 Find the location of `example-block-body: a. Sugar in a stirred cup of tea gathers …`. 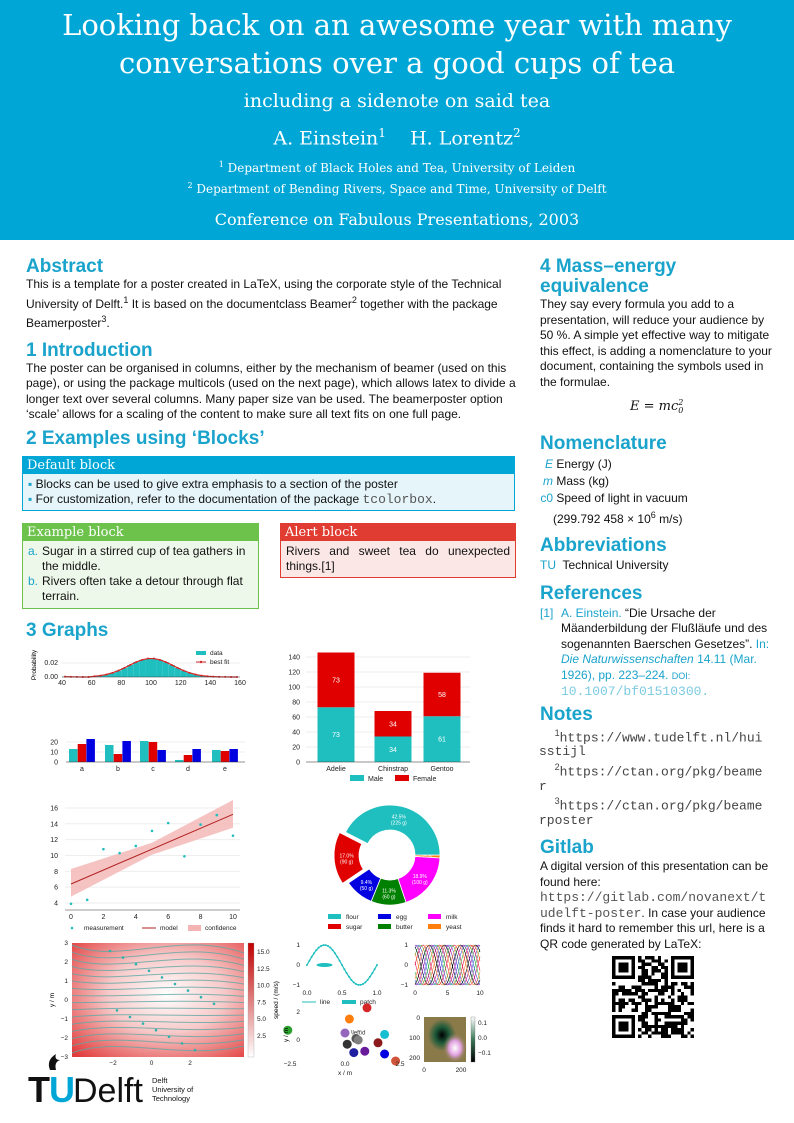

example-block-body: a. Sugar in a stirred cup of tea gathers … is located at coordinates (140, 574).